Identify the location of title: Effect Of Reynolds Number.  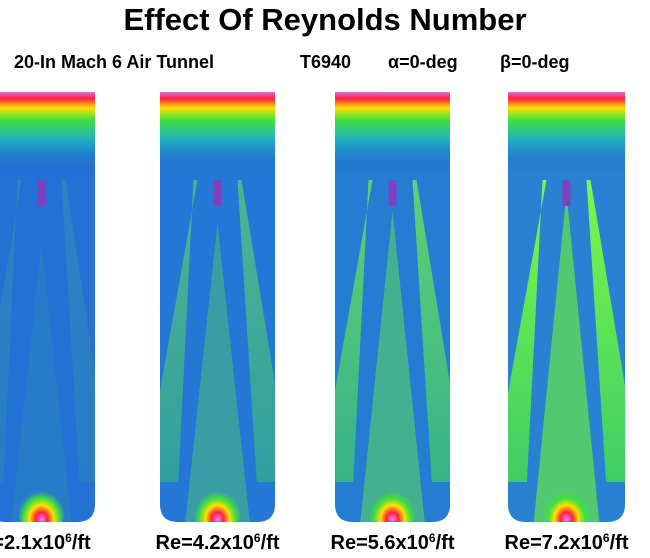
(324, 19).